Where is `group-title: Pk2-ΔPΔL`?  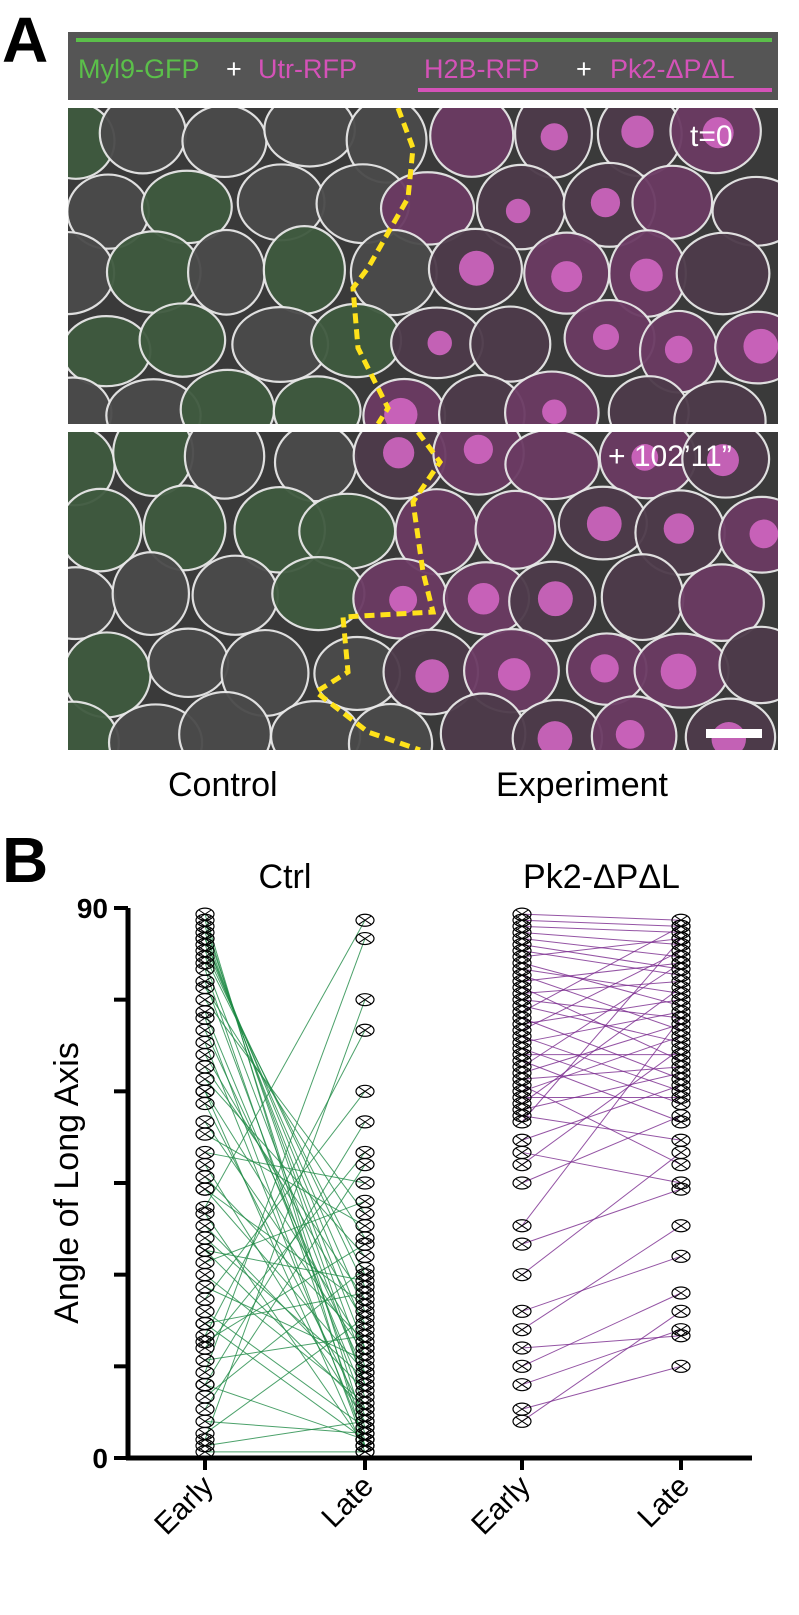 group-title: Pk2-ΔPΔL is located at coordinates (601, 877).